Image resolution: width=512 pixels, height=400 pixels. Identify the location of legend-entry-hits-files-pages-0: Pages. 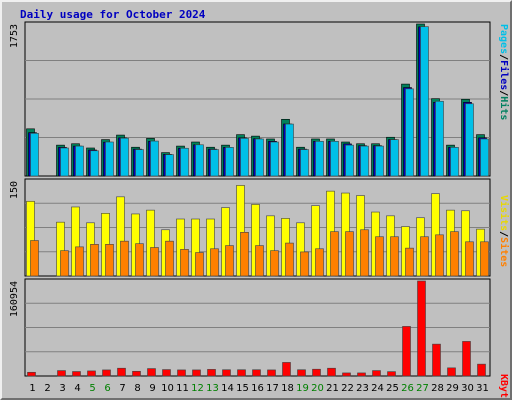
(503, 39).